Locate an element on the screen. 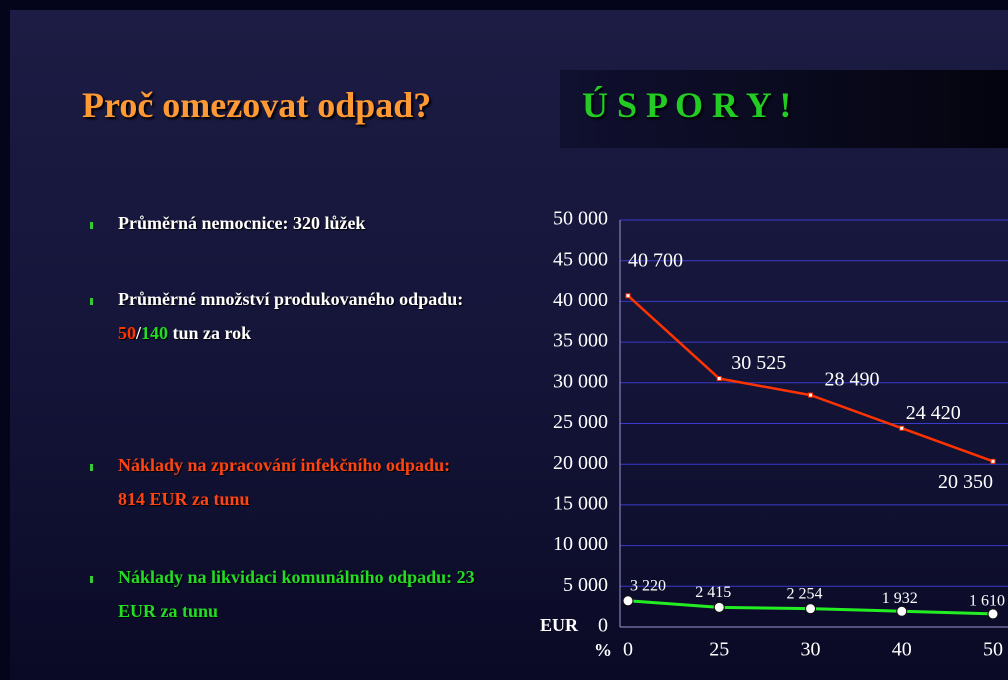  y-axis-label: EUR is located at coordinates (559, 625).